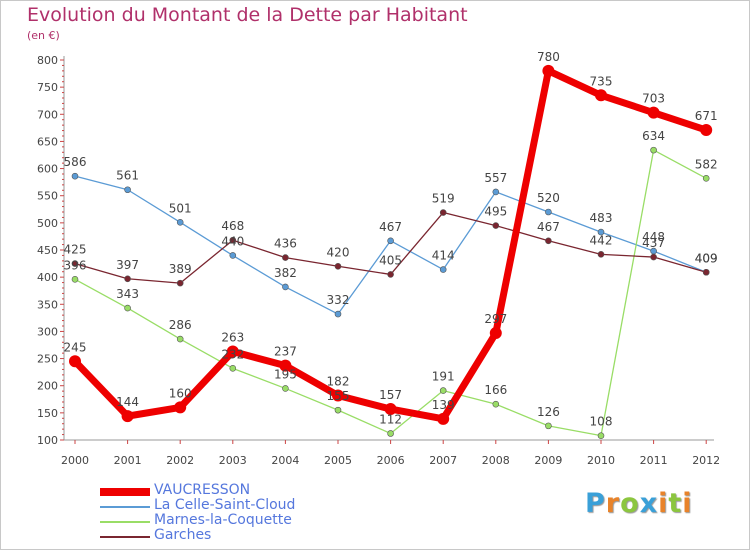  I want to click on data-label-vaucresson: 297, so click(495, 319).